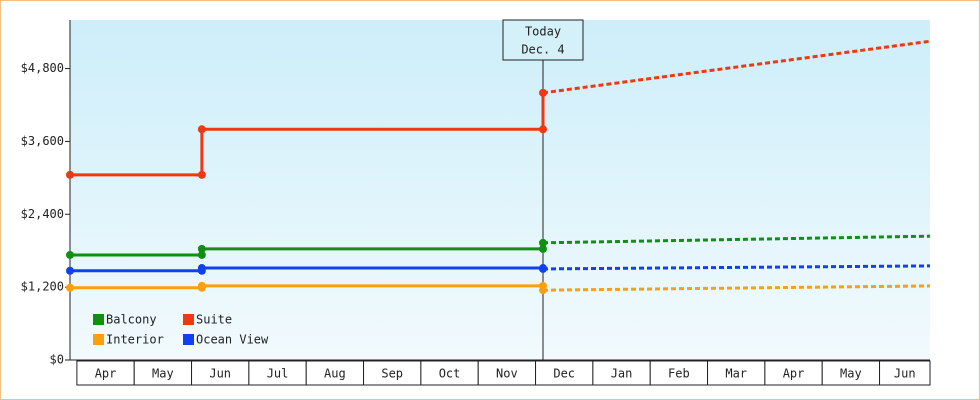  I want to click on x-tick-label: Dec, so click(564, 374).